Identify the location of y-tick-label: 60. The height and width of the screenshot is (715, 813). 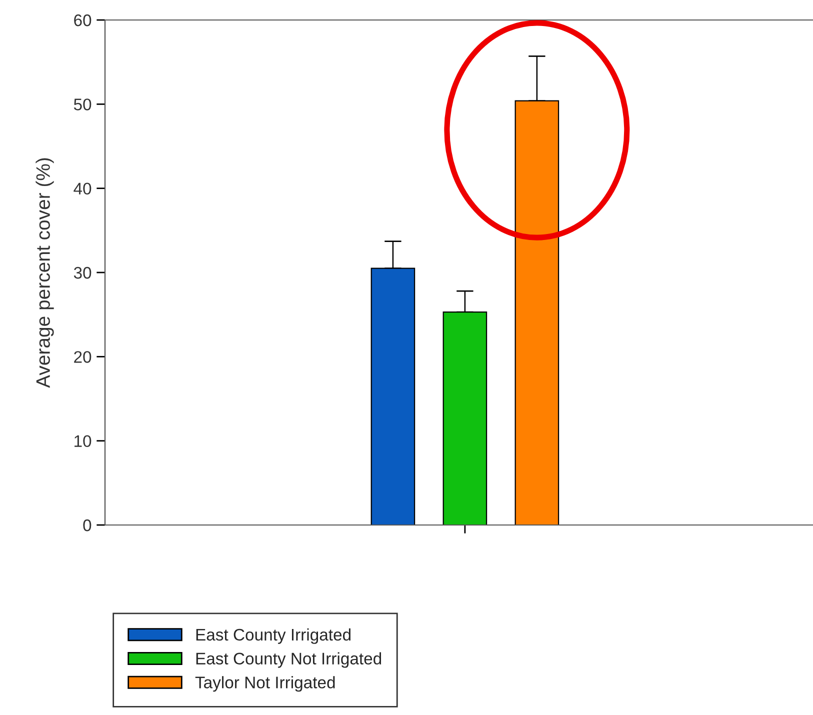
(83, 20).